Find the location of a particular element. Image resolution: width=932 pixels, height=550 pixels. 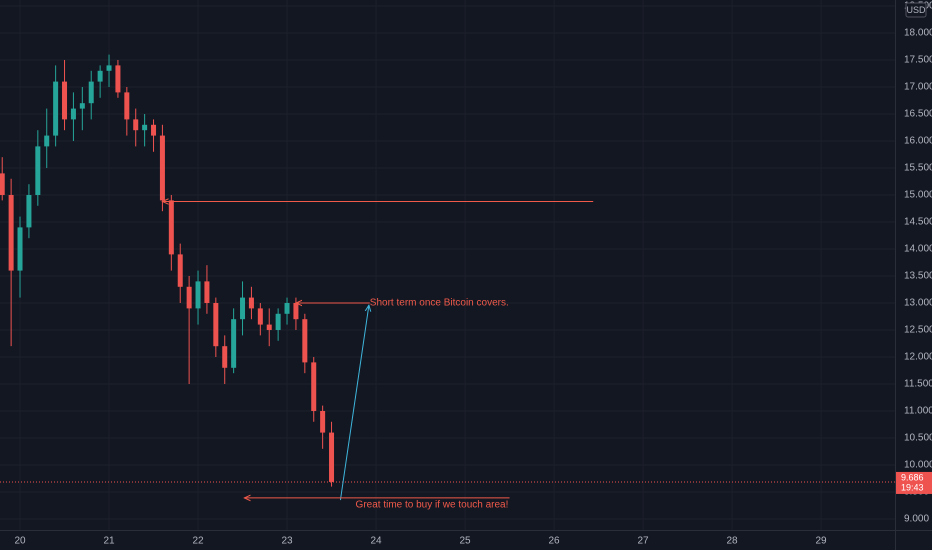

y-tick-label: 15.500 is located at coordinates (918, 168).